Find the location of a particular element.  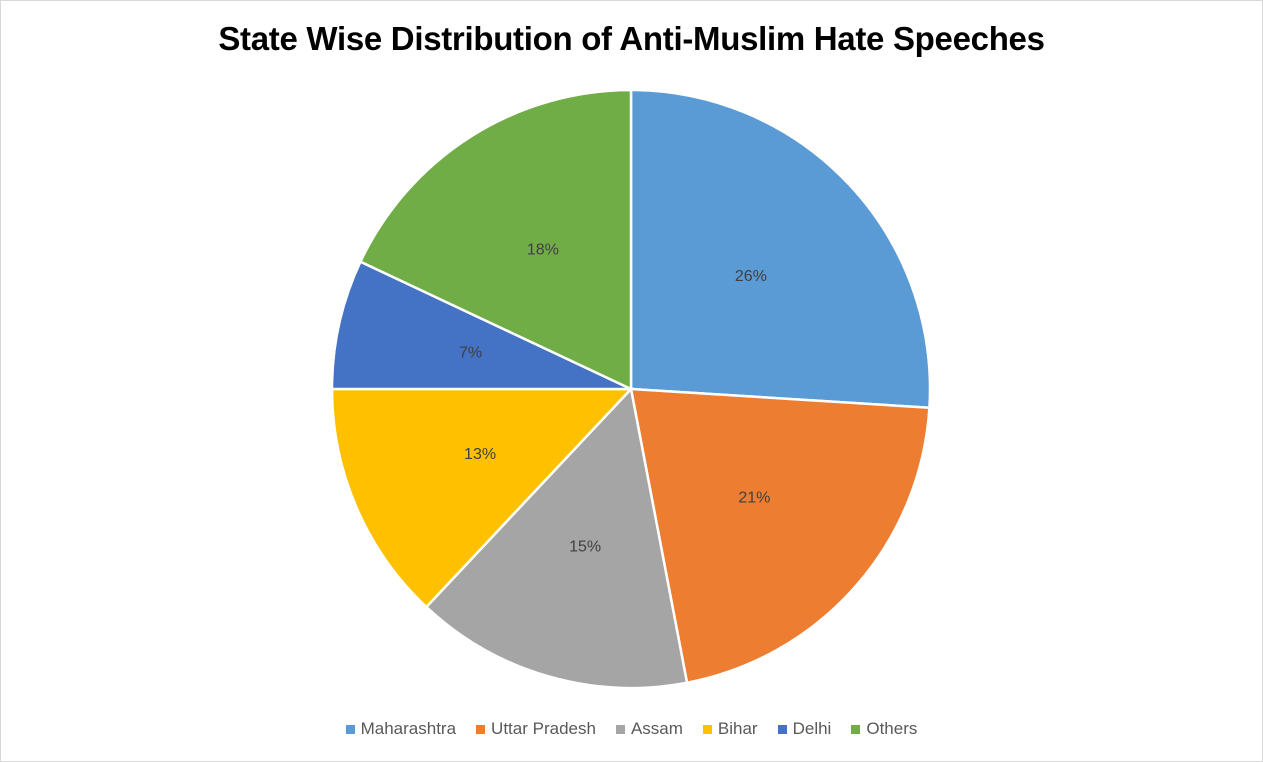

pie-slice-uttar-pradesh is located at coordinates (780, 536).